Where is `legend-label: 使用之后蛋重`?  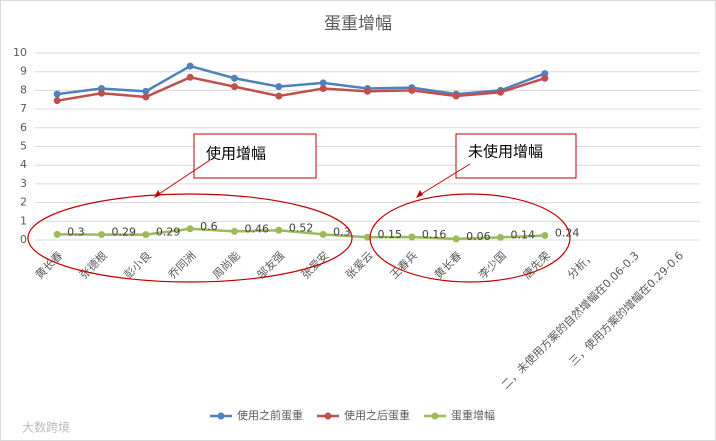 legend-label: 使用之后蛋重 is located at coordinates (377, 415).